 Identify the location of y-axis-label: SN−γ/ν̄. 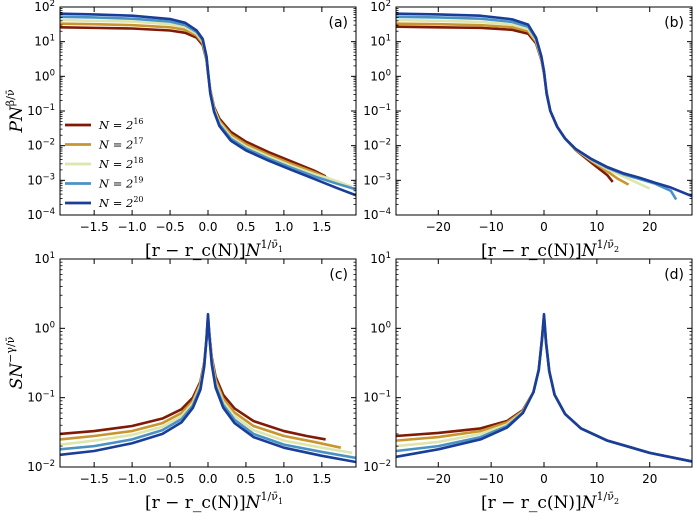
(15, 362).